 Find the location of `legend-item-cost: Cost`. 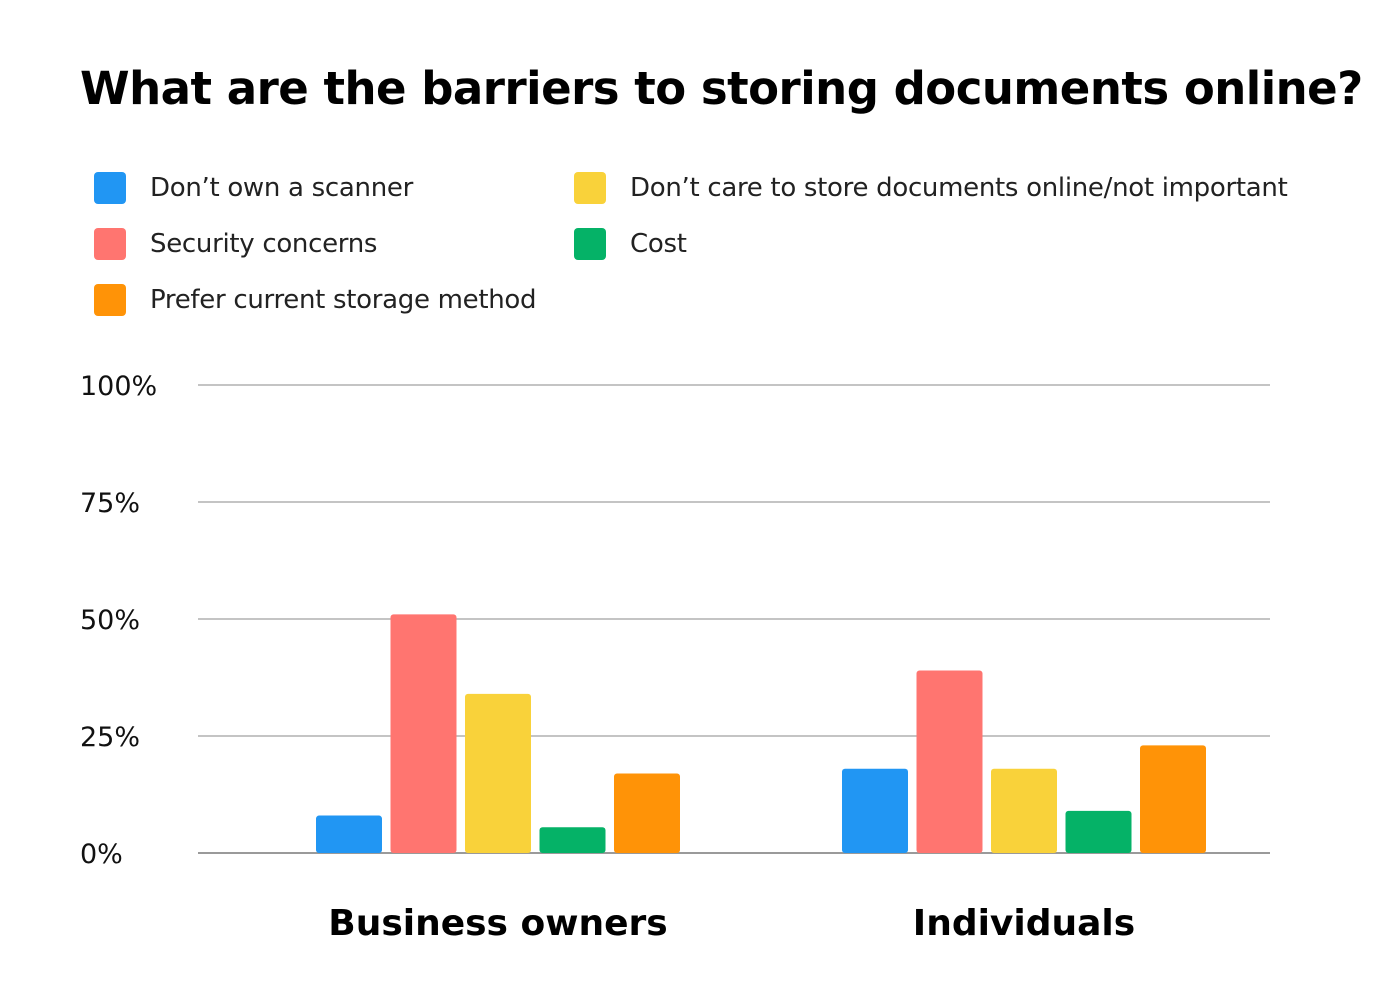

legend-item-cost: Cost is located at coordinates (630, 244).